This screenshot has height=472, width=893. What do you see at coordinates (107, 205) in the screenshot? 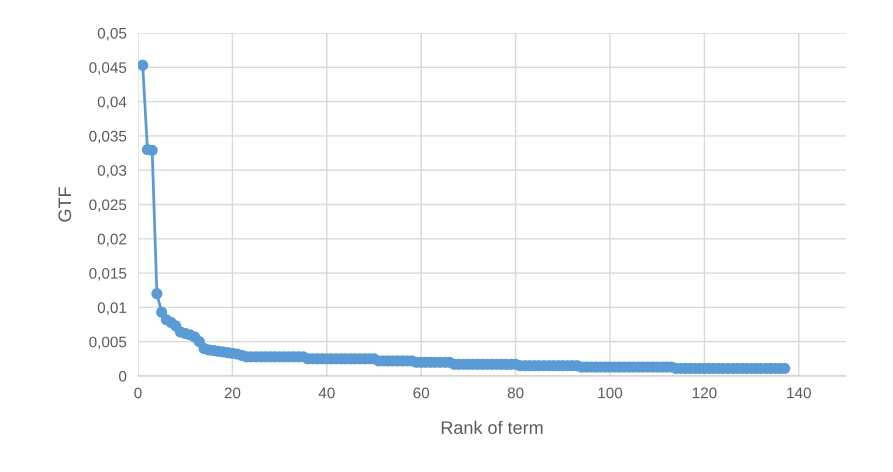
I see `y-tick-label: 0,025` at bounding box center [107, 205].